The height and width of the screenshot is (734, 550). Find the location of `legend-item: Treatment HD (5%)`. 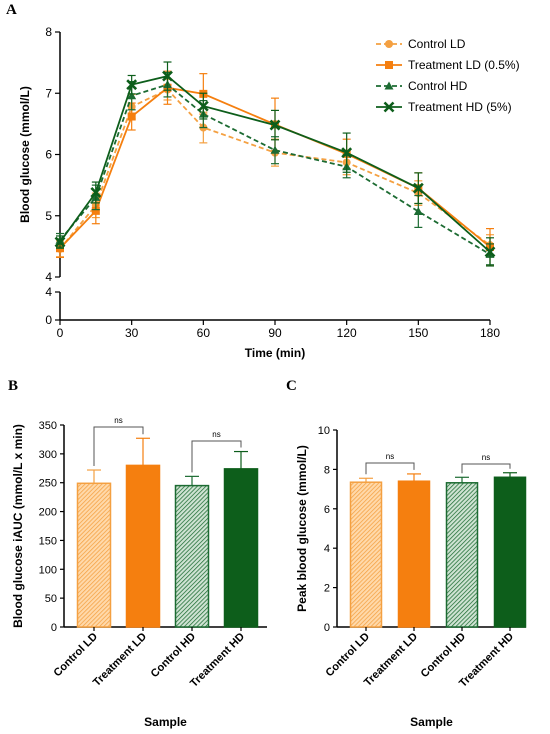

legend-item: Treatment HD (5%) is located at coordinates (444, 107).